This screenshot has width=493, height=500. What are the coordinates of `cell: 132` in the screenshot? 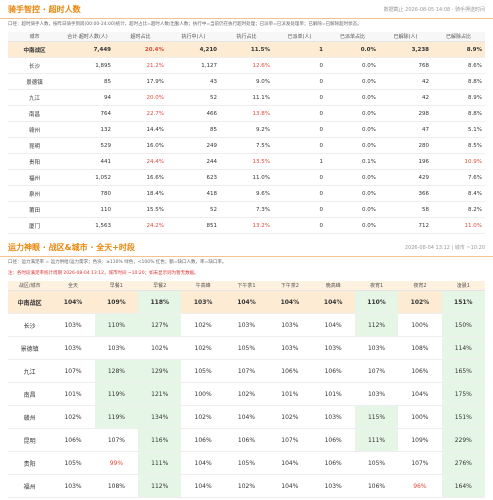 It's located at (87, 129).